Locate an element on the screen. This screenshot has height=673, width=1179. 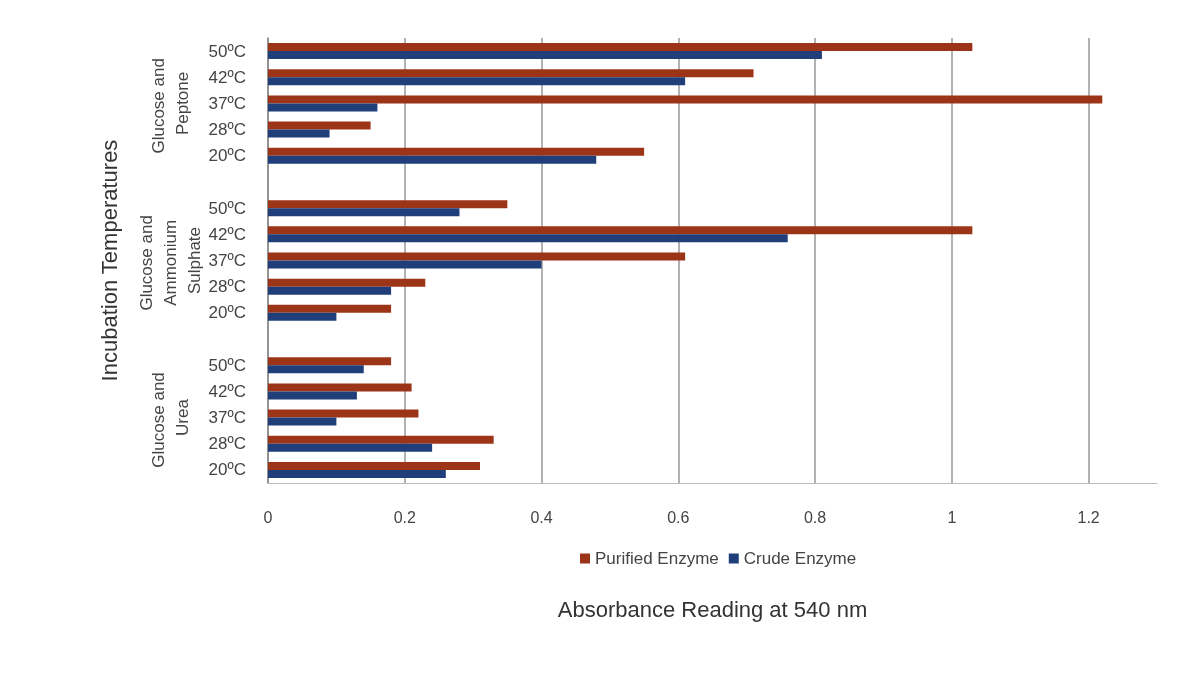
x-tick-label: 0.2 is located at coordinates (404, 517).